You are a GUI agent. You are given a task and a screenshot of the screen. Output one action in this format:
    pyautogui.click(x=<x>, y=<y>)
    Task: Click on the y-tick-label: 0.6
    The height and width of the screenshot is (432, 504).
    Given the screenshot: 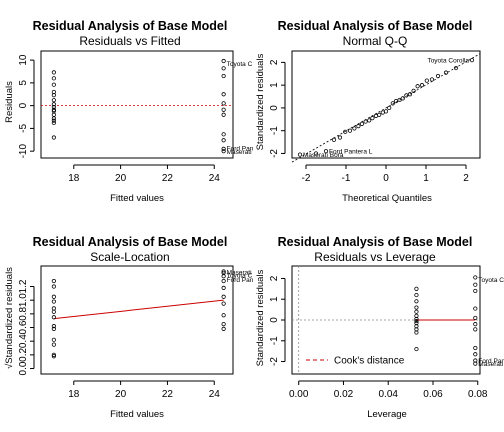 What is the action you would take?
    pyautogui.click(x=23, y=327)
    